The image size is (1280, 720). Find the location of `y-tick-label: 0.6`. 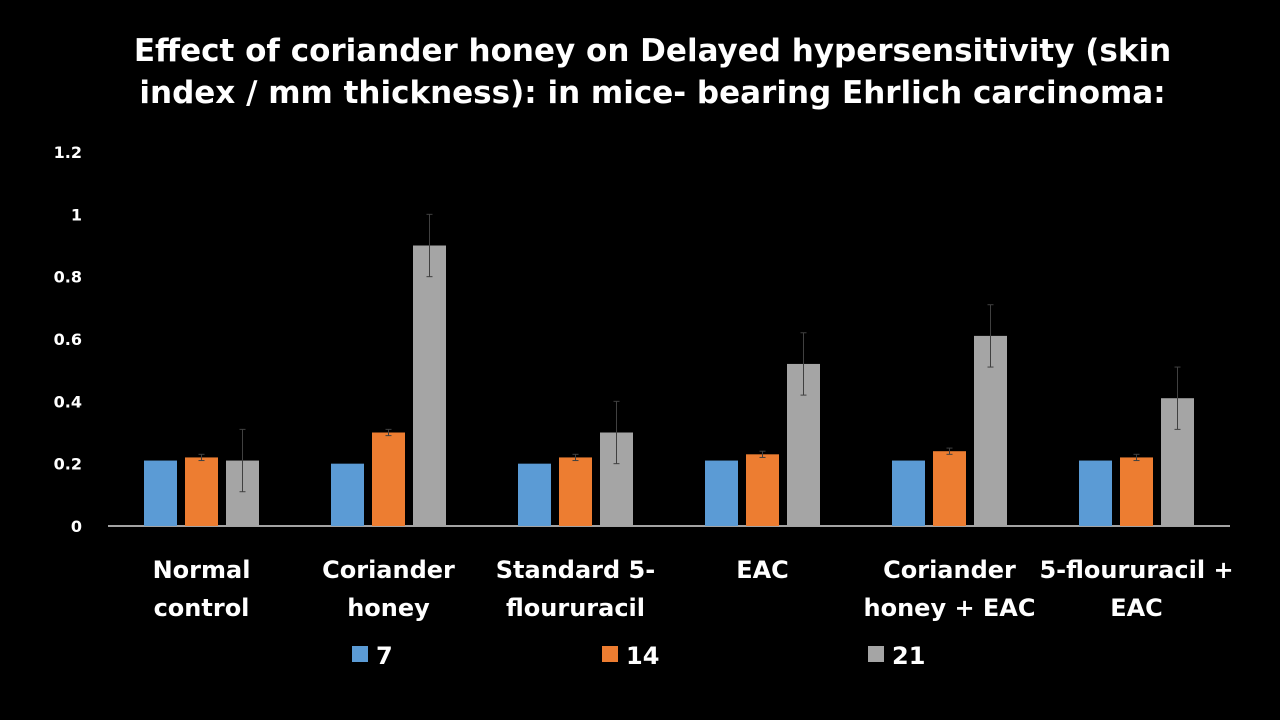

y-tick-label: 0.6 is located at coordinates (68, 339).